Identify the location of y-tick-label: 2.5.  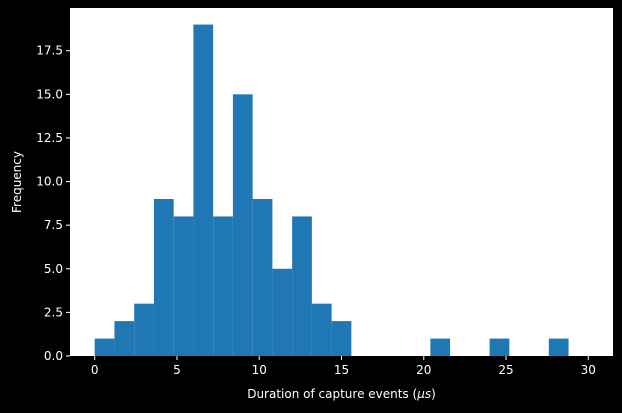
(53, 312).